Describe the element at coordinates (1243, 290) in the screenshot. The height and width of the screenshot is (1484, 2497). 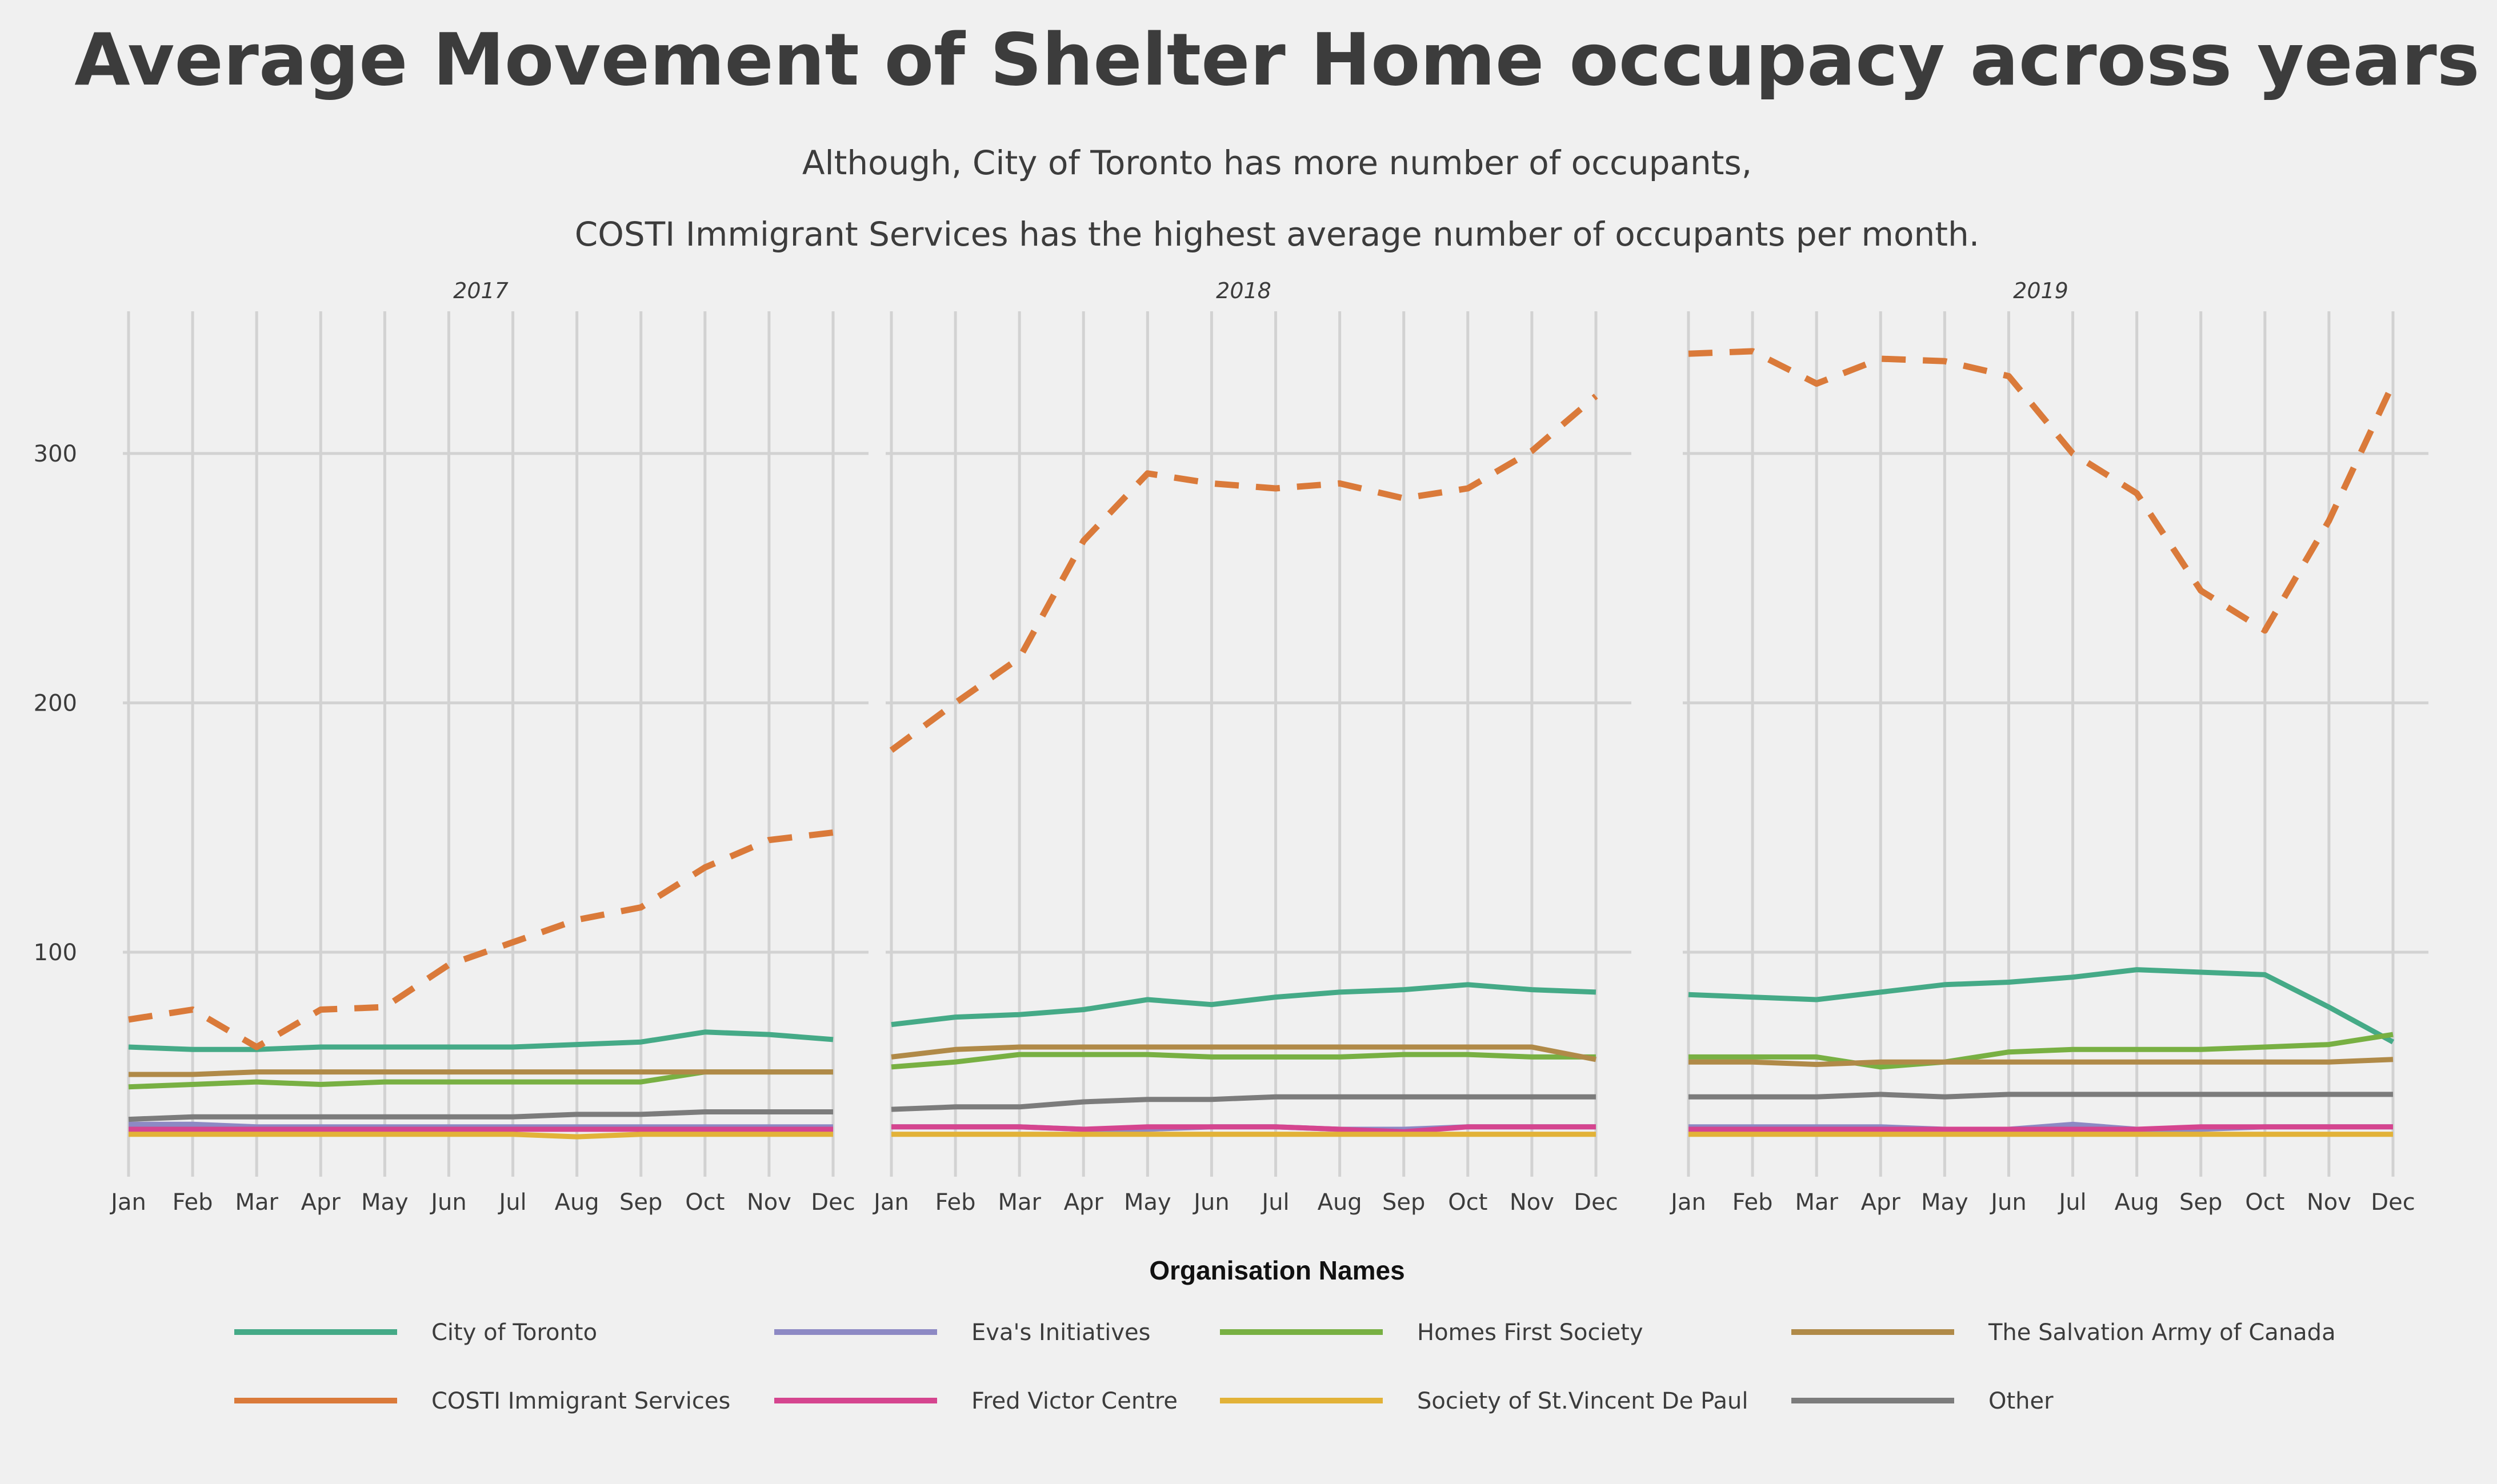
I see `facet-label: 2018` at that location.